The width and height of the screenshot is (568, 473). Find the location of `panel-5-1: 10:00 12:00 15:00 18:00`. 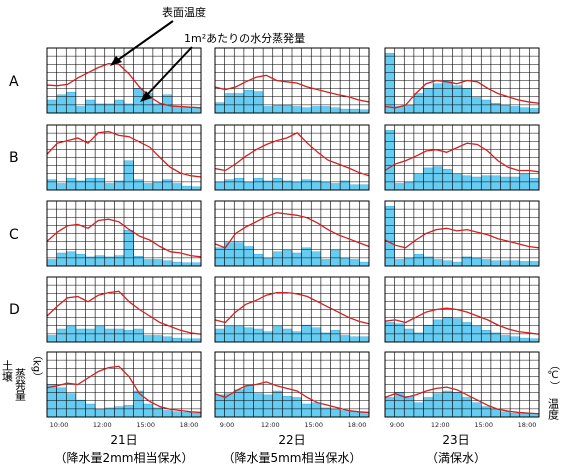

panel-5-1: 10:00 12:00 15:00 18:00 is located at coordinates (124, 390).